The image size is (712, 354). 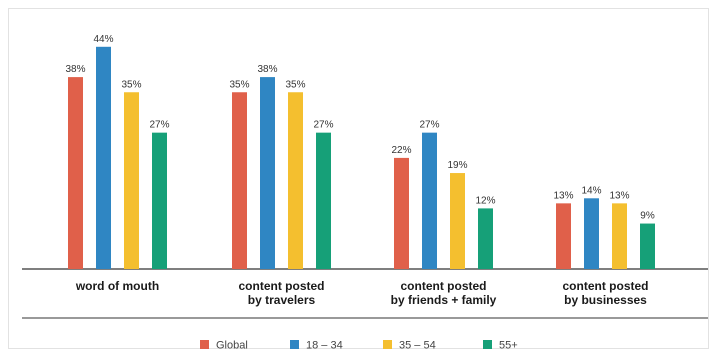 What do you see at coordinates (131, 84) in the screenshot?
I see `value-label-0-2: 35%` at bounding box center [131, 84].